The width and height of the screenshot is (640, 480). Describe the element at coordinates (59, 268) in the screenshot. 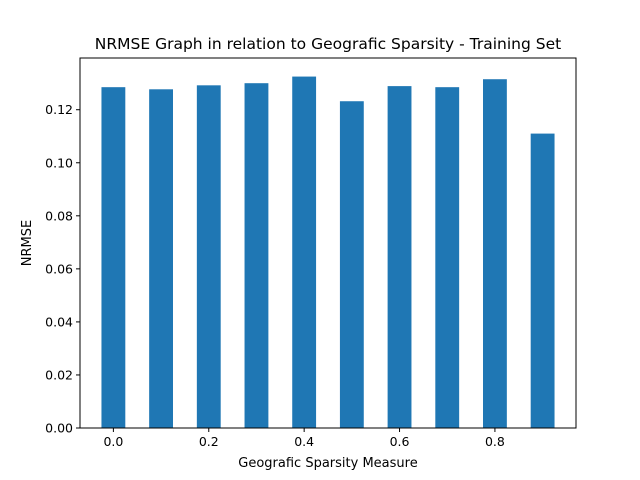

I see `y-tick-label: 0.06` at that location.